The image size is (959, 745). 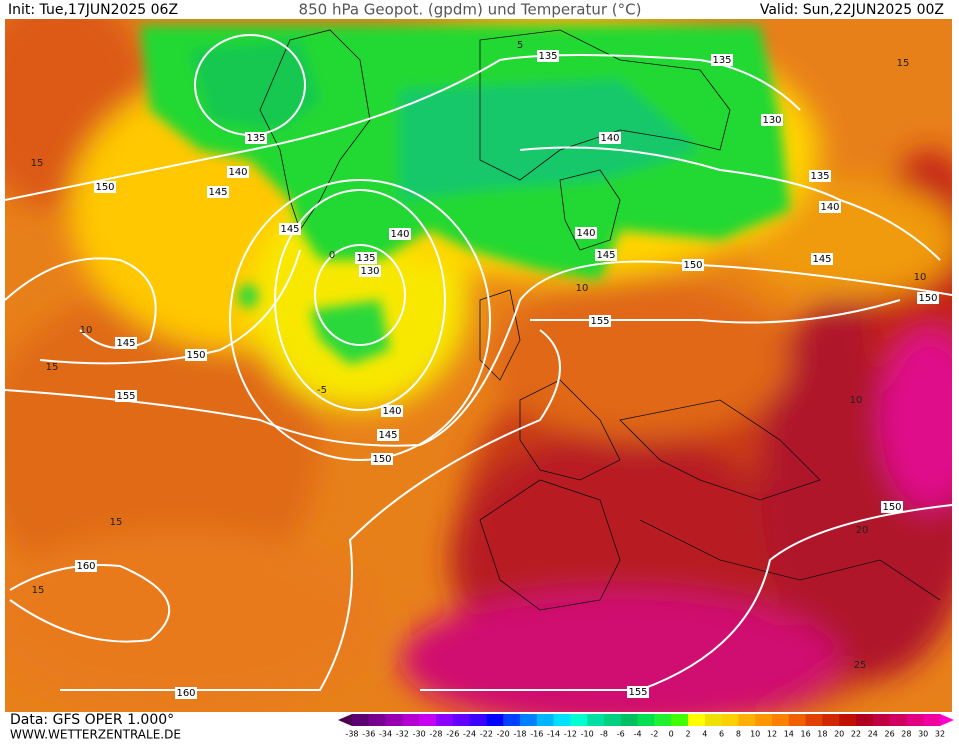 I want to click on colorbar-label: -16, so click(x=536, y=734).